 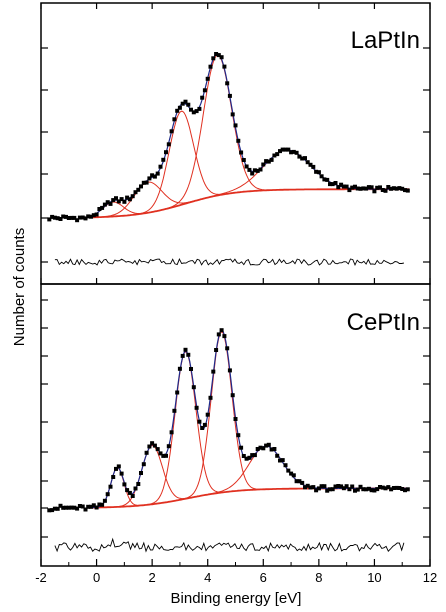 I want to click on x-axis-title: Binding energy [eV], so click(x=236, y=598).